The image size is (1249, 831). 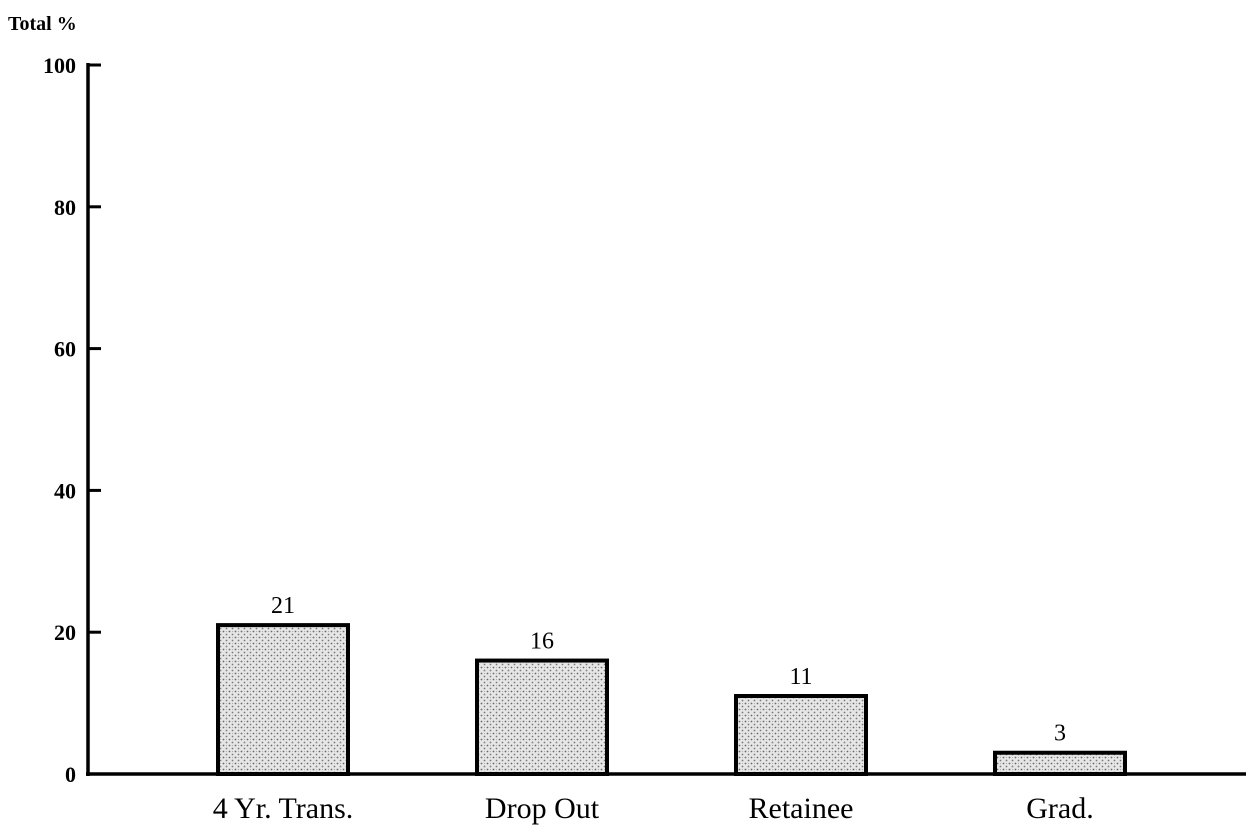 What do you see at coordinates (59, 65) in the screenshot?
I see `y-tick-label: 100` at bounding box center [59, 65].